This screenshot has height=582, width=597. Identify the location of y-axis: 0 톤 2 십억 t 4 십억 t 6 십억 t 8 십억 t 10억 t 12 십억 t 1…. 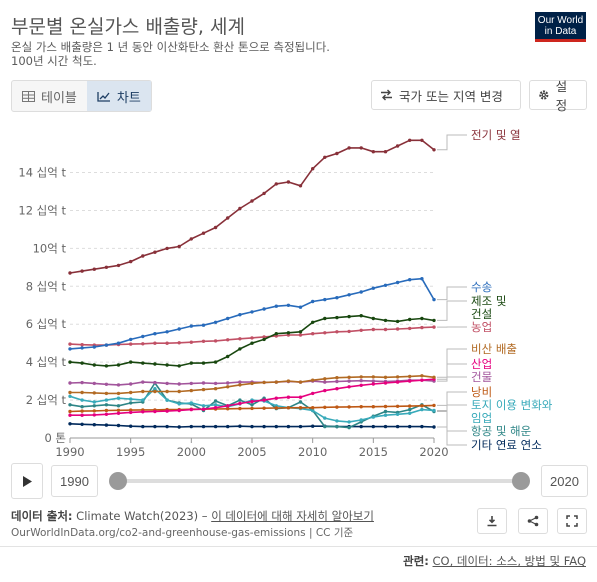
(42, 305).